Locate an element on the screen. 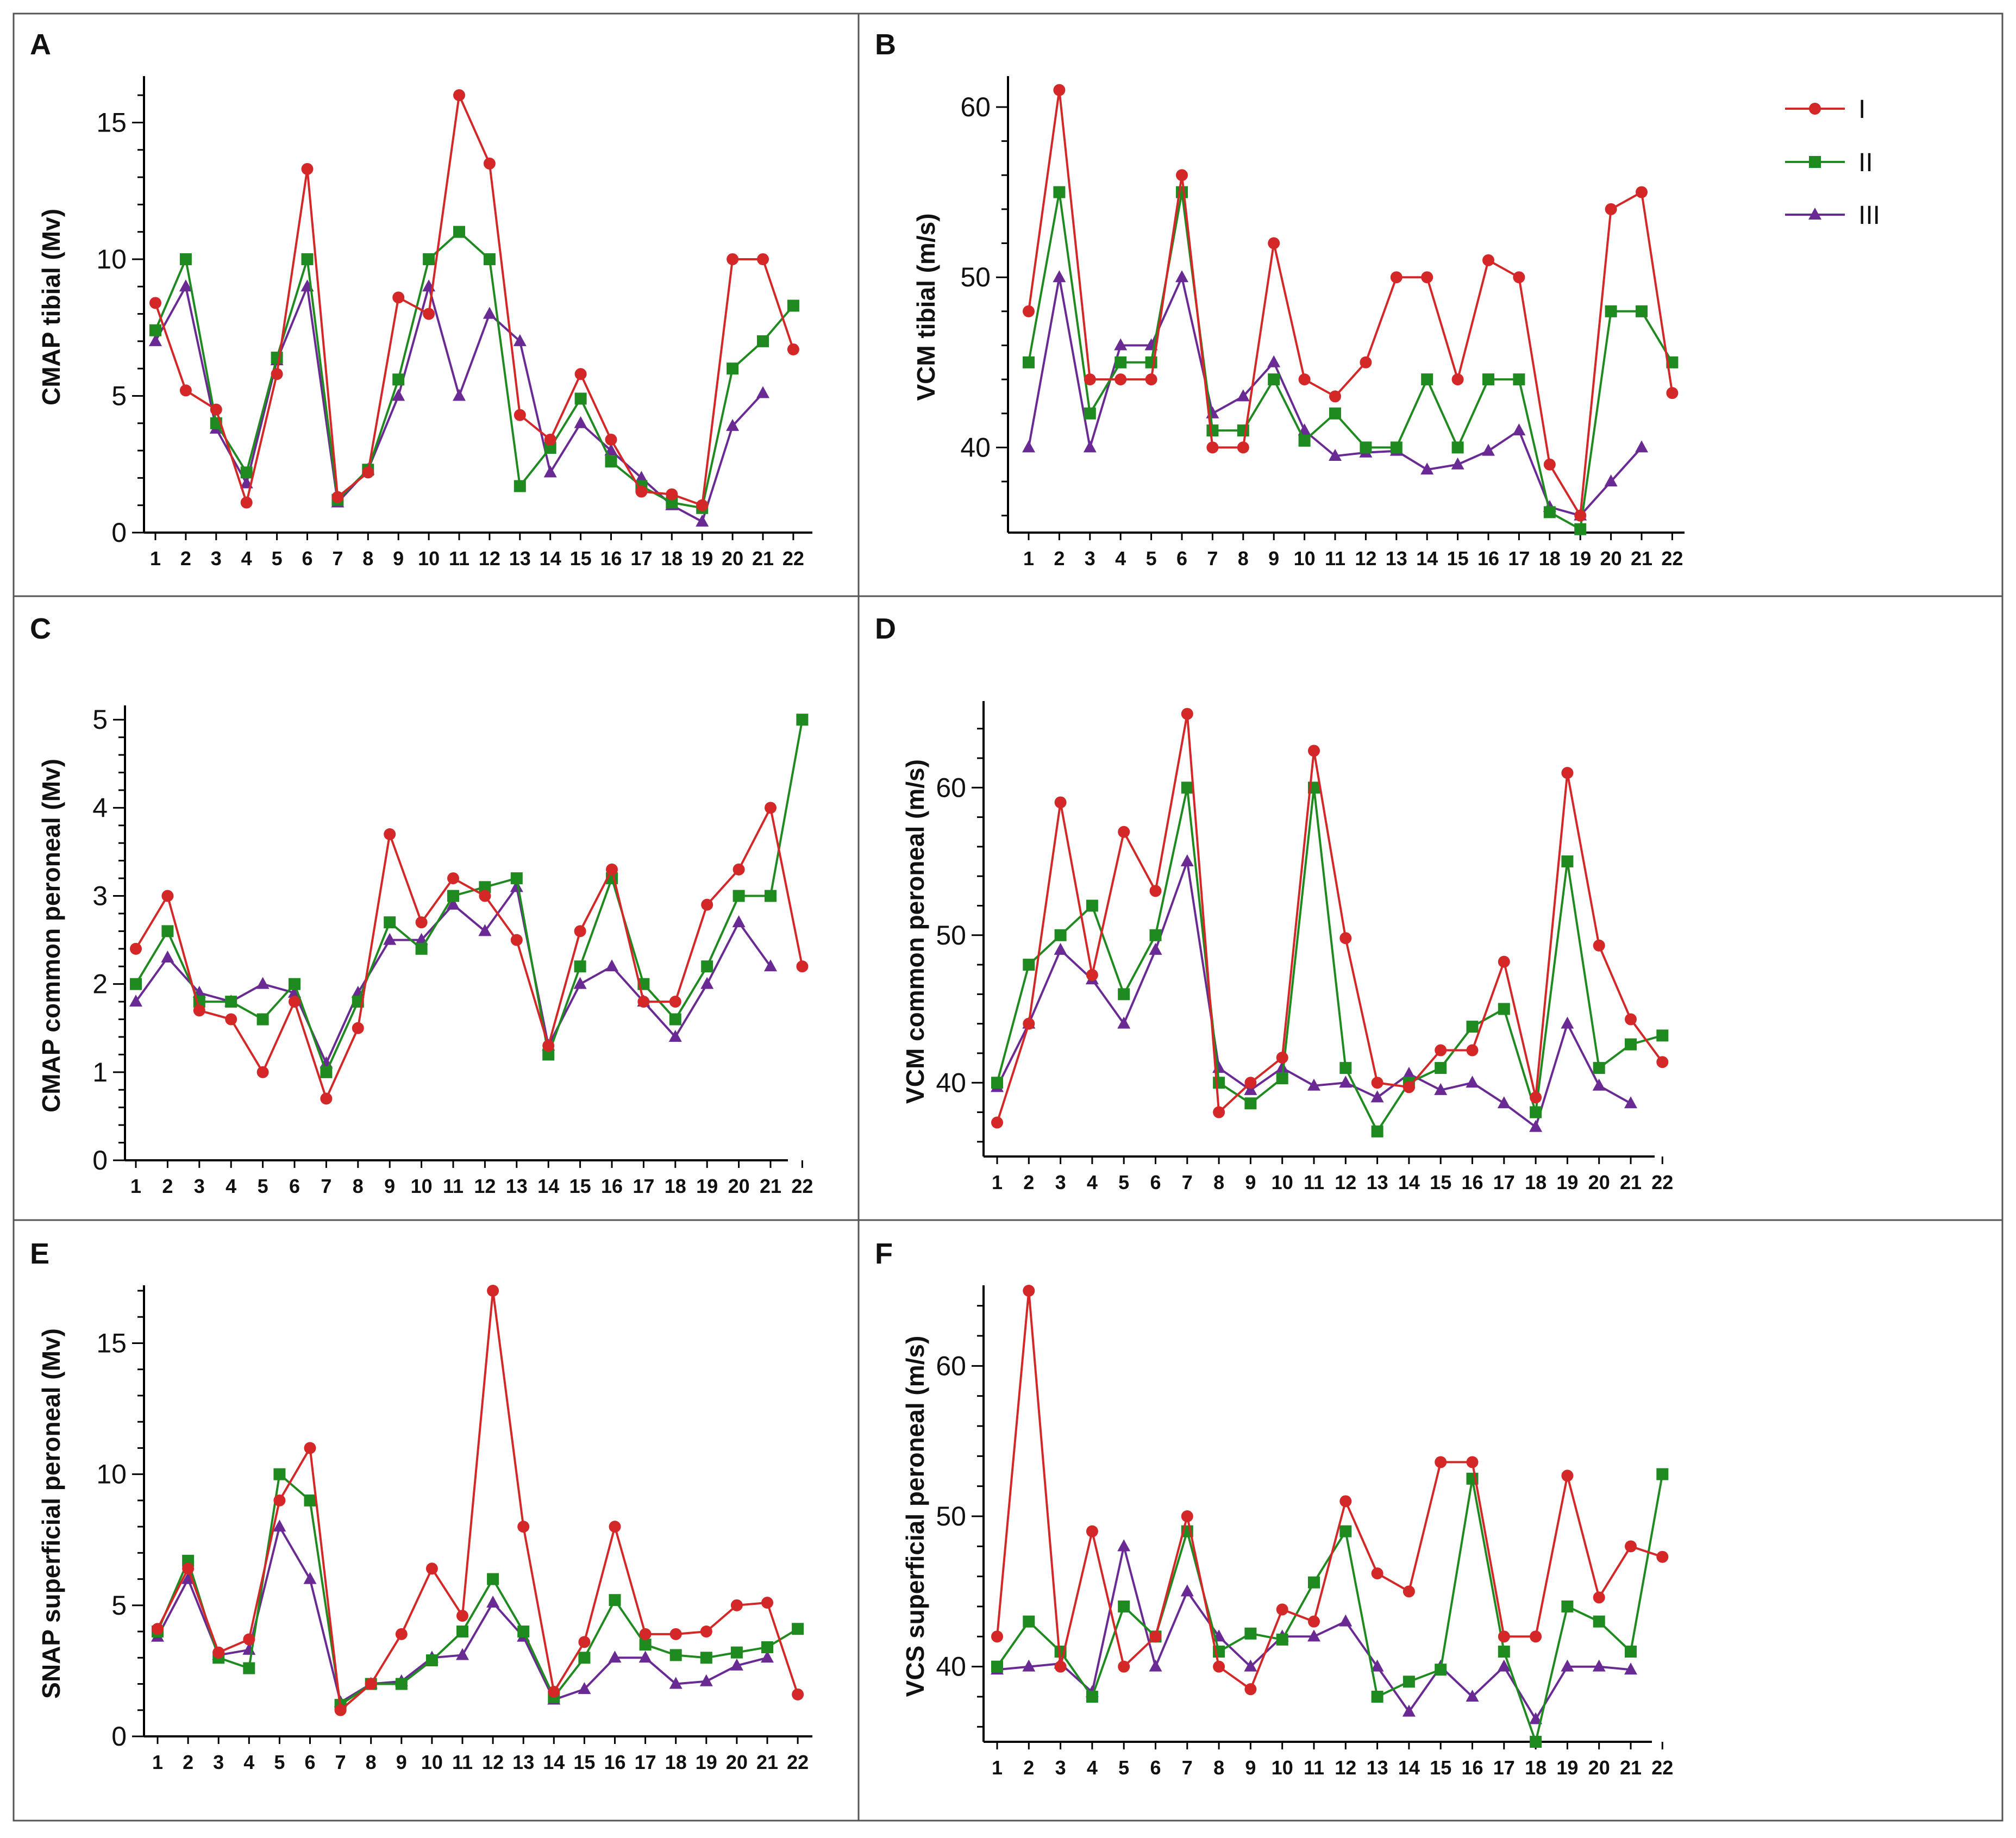 Image resolution: width=2016 pixels, height=1838 pixels. x-tick-label: 6 is located at coordinates (294, 1186).